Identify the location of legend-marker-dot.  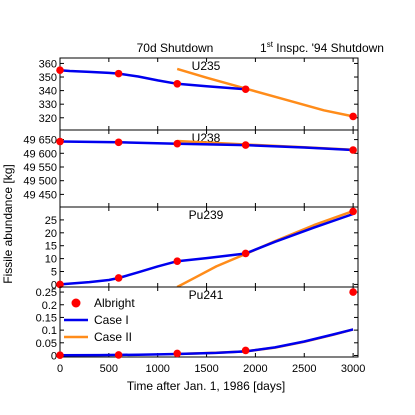
(76, 303).